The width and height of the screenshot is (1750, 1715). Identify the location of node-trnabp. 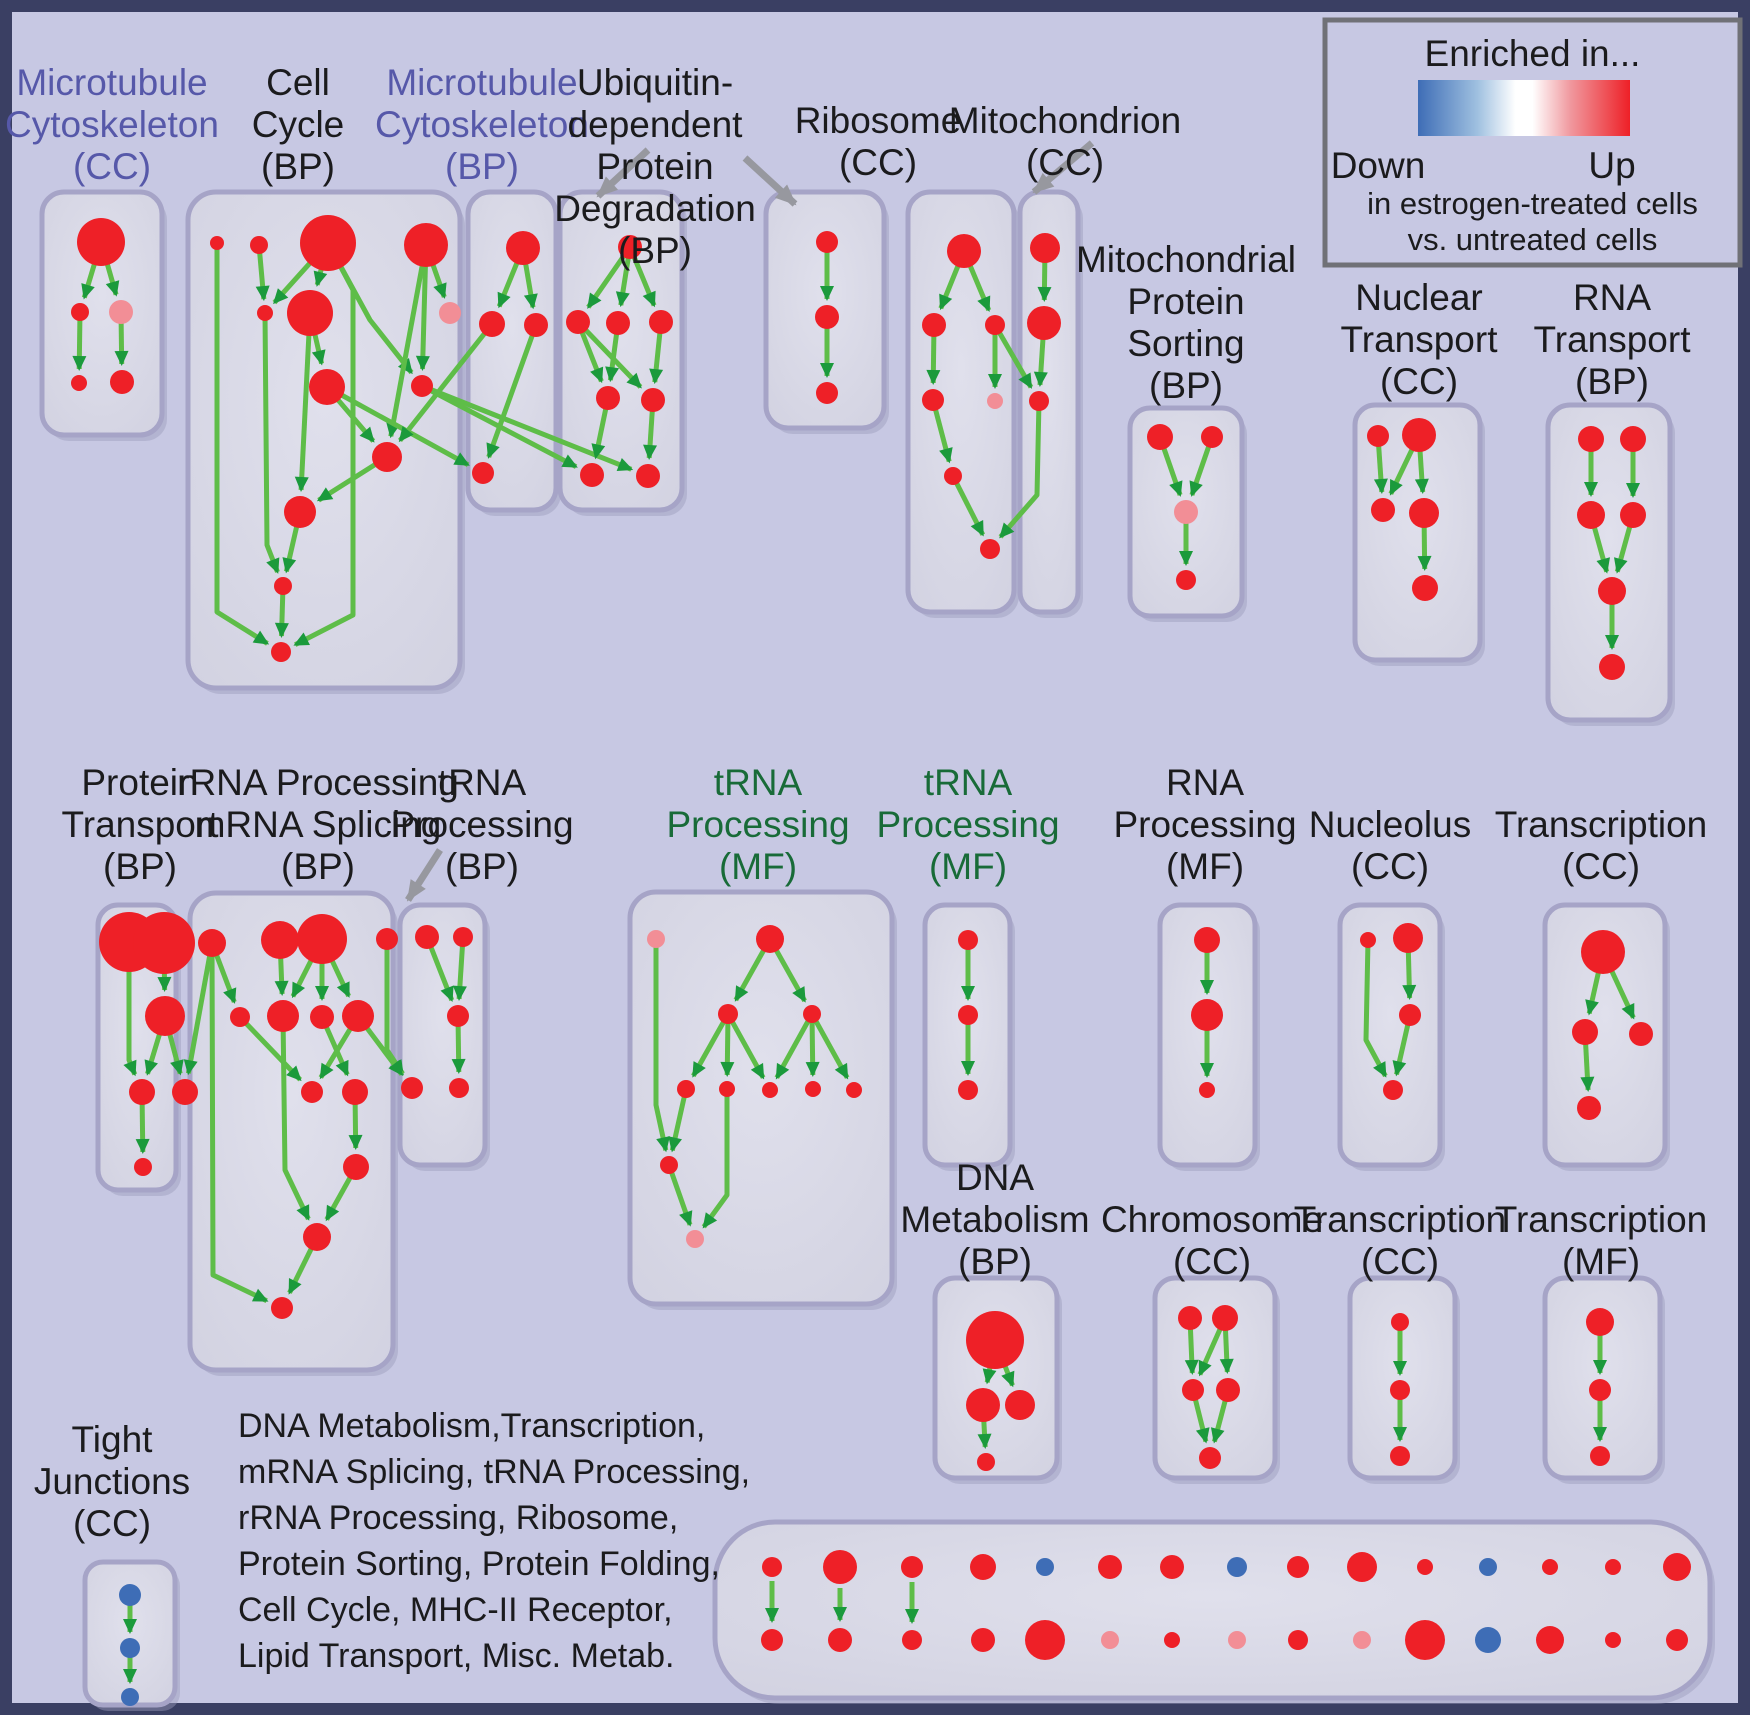
(427, 937).